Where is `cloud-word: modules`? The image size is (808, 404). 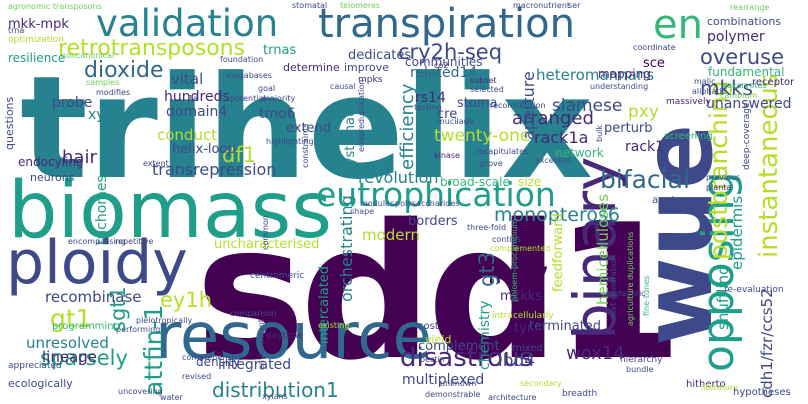
cloud-word: modules is located at coordinates (377, 203).